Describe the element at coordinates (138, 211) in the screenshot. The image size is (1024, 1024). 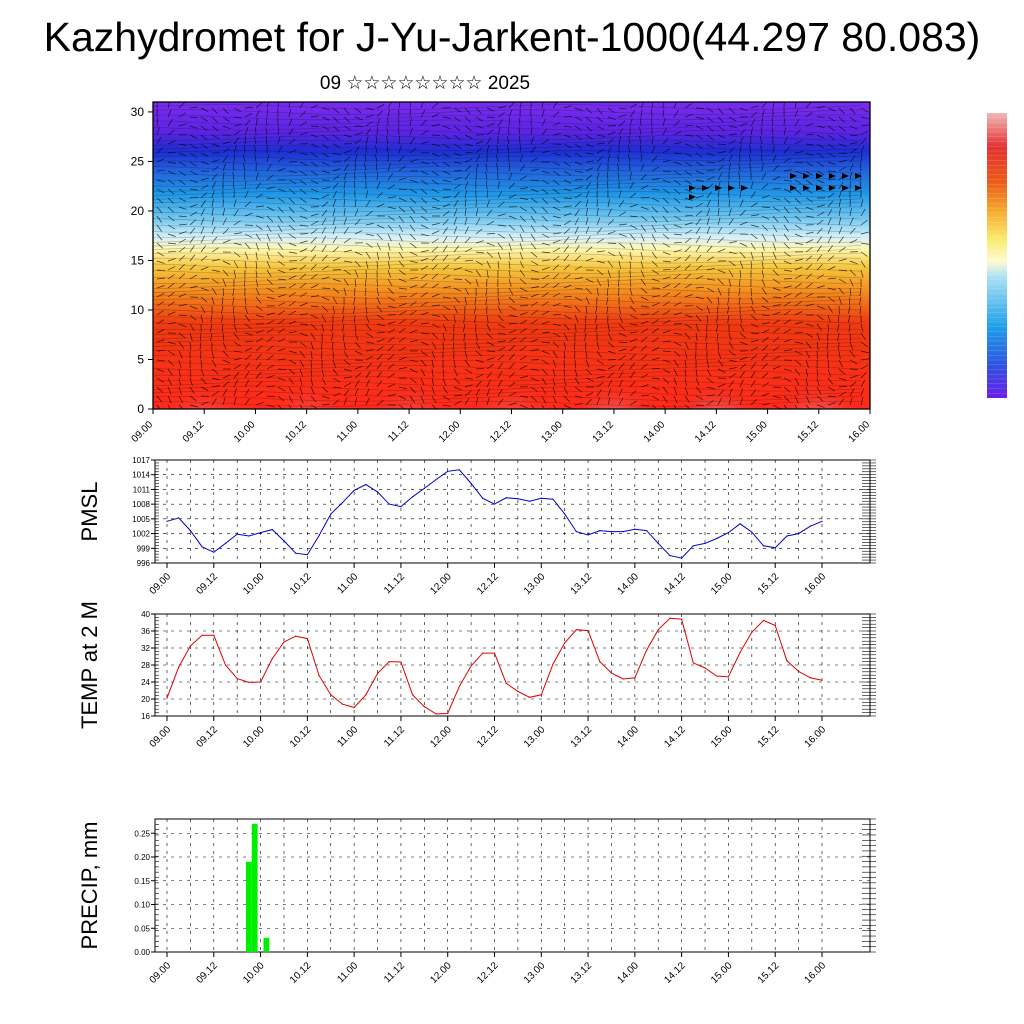
I see `y-tick-label: 20` at that location.